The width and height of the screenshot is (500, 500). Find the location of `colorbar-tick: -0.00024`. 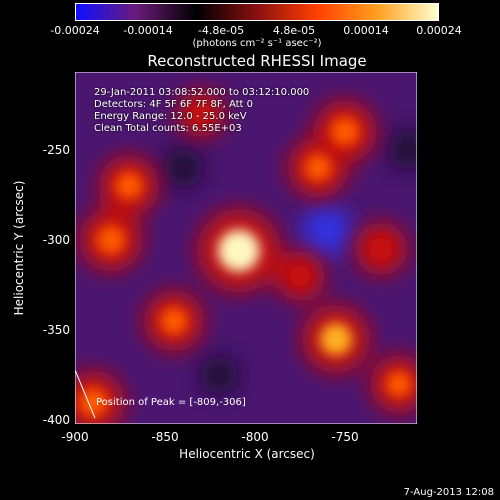

colorbar-tick: -0.00024 is located at coordinates (75, 30).